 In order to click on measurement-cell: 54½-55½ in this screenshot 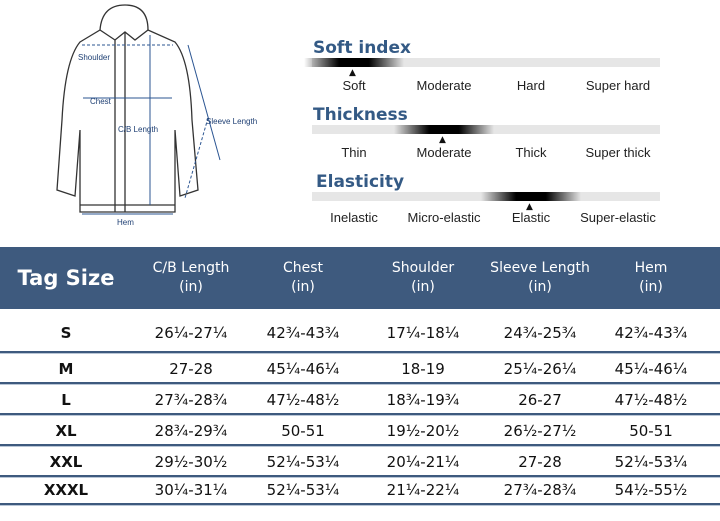, I will do `click(651, 490)`.